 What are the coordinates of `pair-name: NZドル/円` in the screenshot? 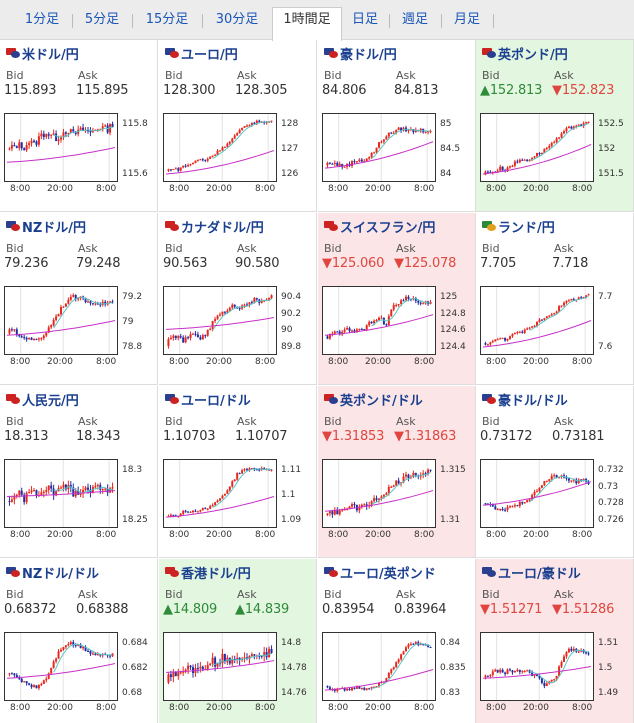 It's located at (54, 228).